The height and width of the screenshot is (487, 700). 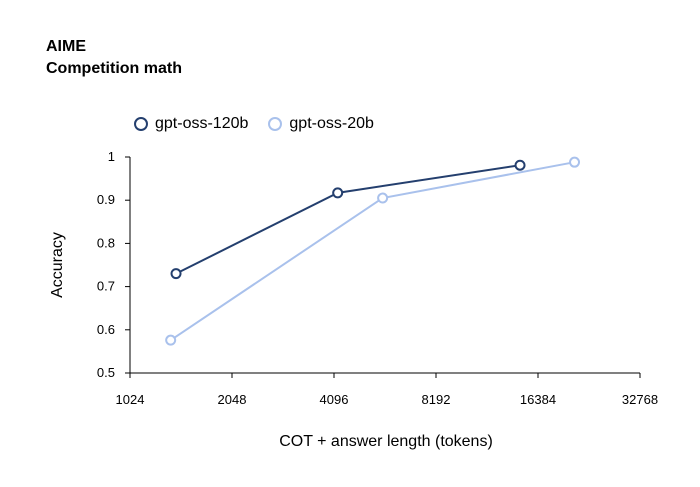 What do you see at coordinates (640, 399) in the screenshot?
I see `x-tick-label: 32768` at bounding box center [640, 399].